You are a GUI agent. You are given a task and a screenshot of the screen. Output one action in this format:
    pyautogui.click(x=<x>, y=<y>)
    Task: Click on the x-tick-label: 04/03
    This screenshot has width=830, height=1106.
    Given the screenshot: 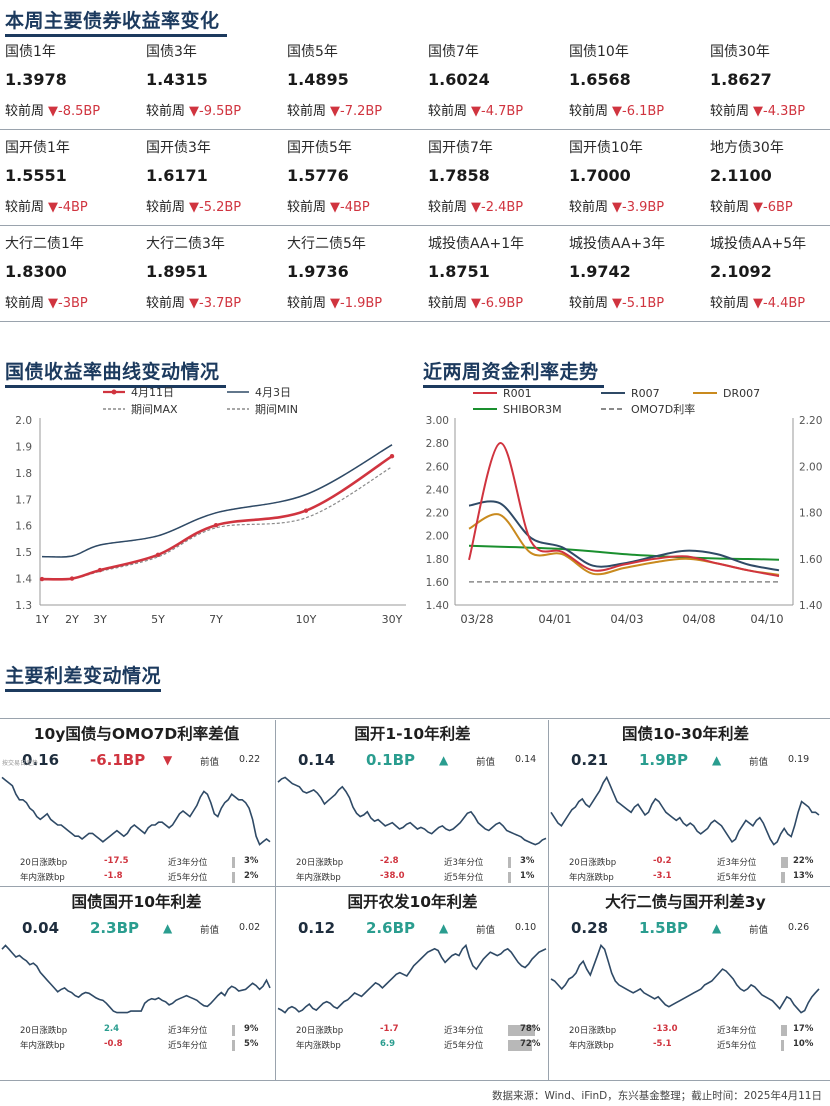 What is the action you would take?
    pyautogui.click(x=626, y=619)
    